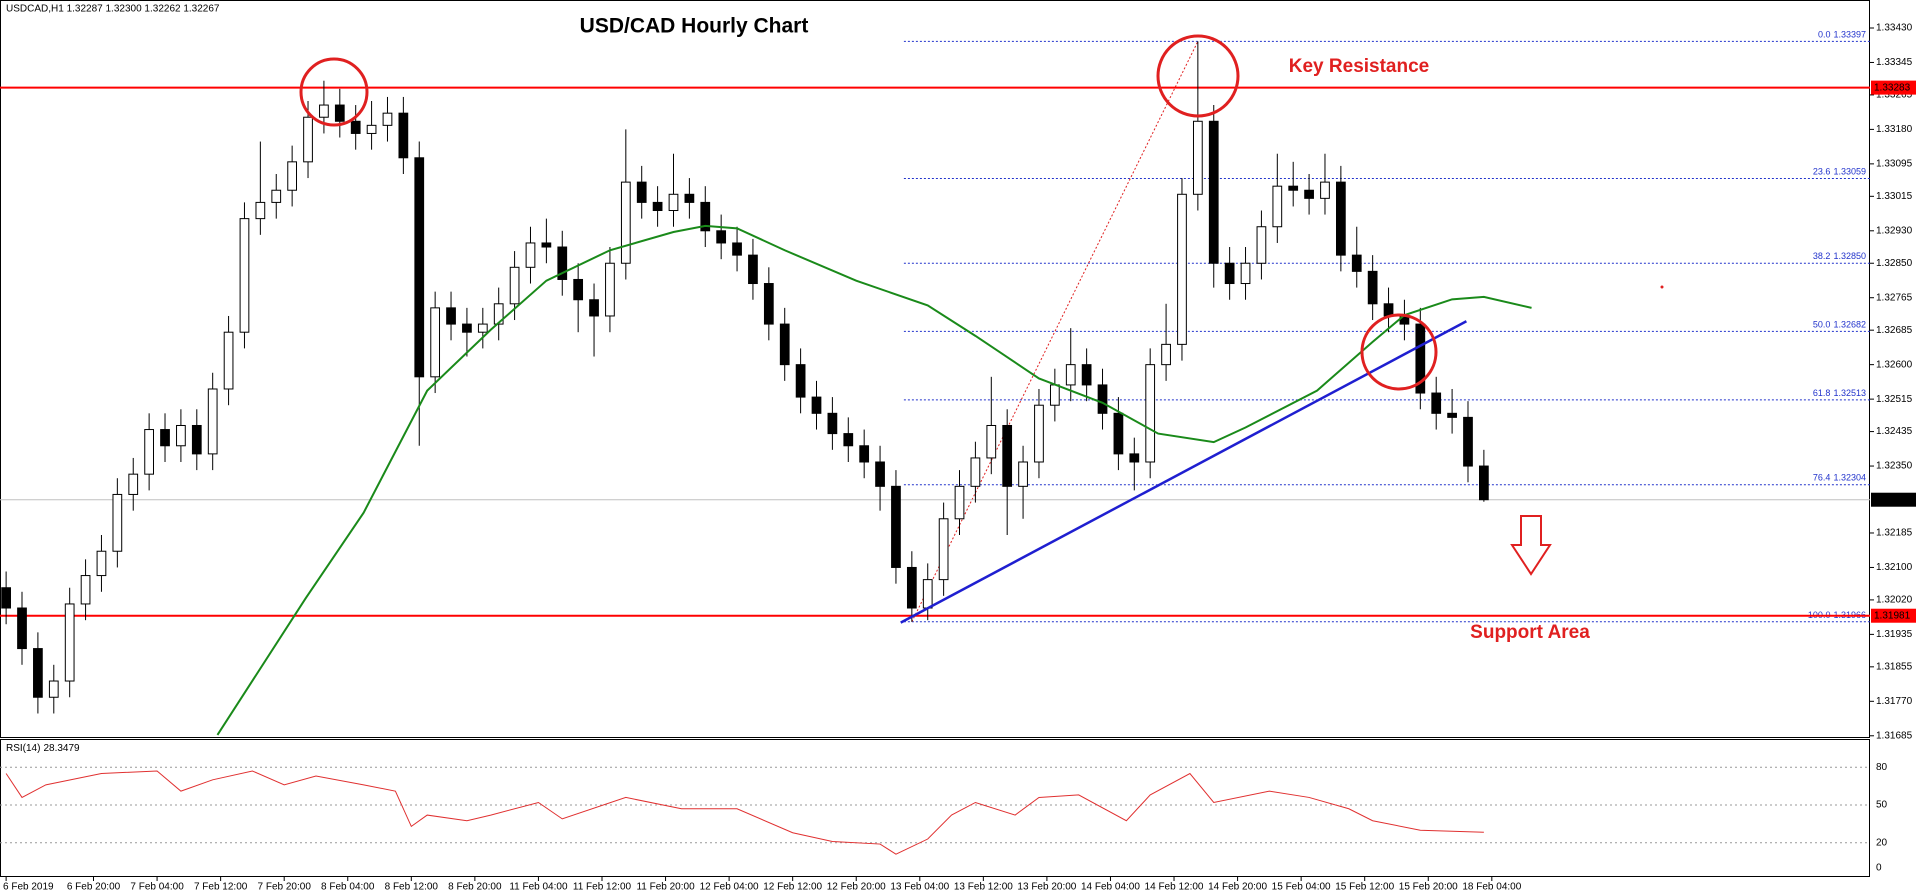 This screenshot has height=896, width=1916. Describe the element at coordinates (334, 92) in the screenshot. I see `highlight-circle` at that location.